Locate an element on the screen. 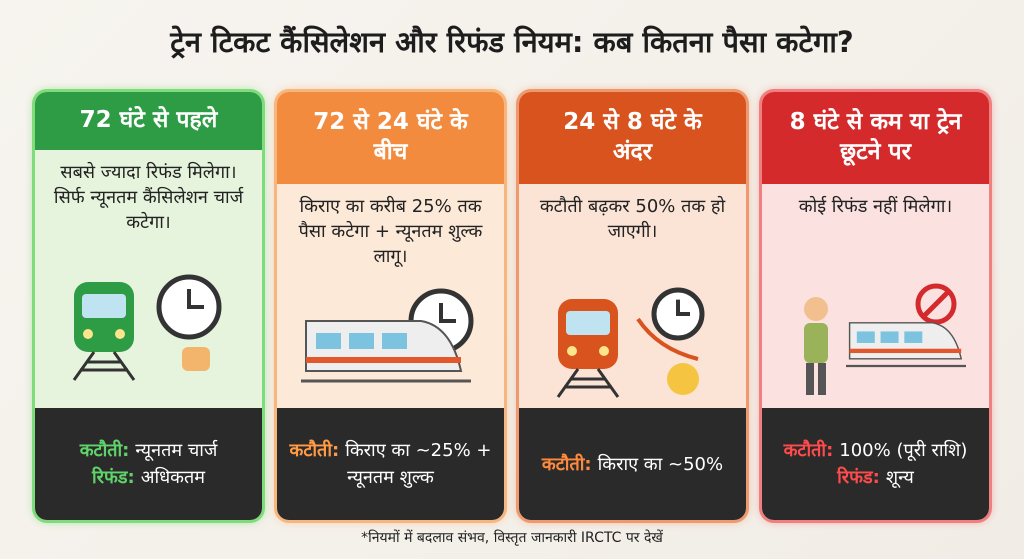 This screenshot has height=559, width=1024. footer-line: कटौती: किराए का ~50% is located at coordinates (632, 464).